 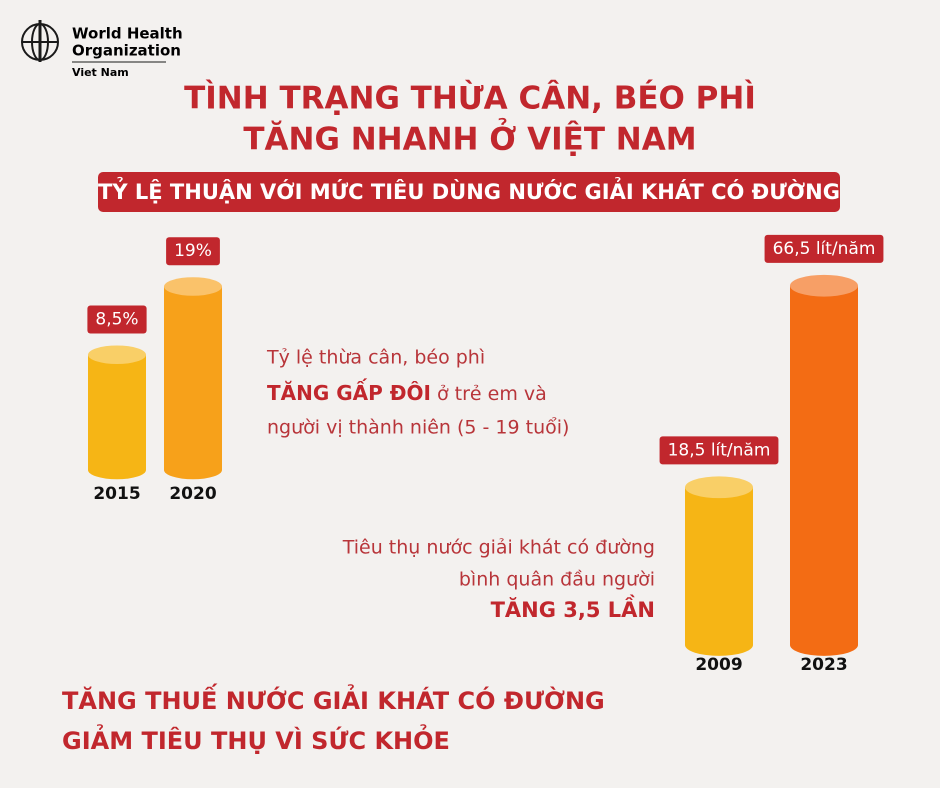 I want to click on org-name: World Health, so click(x=127, y=34).